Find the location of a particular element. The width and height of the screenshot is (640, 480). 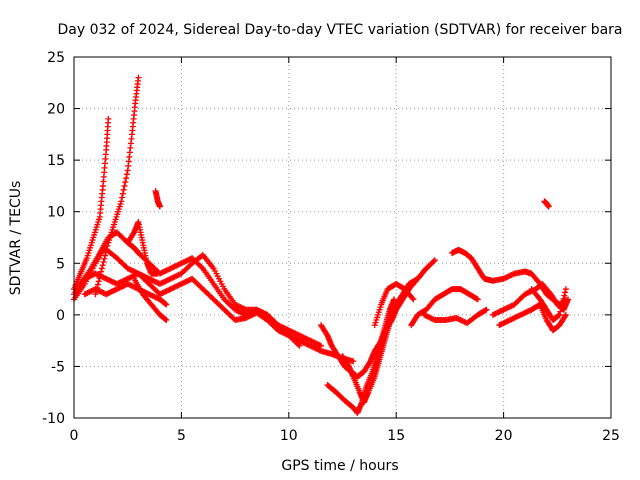

y-tick-label: 0 is located at coordinates (60, 316).